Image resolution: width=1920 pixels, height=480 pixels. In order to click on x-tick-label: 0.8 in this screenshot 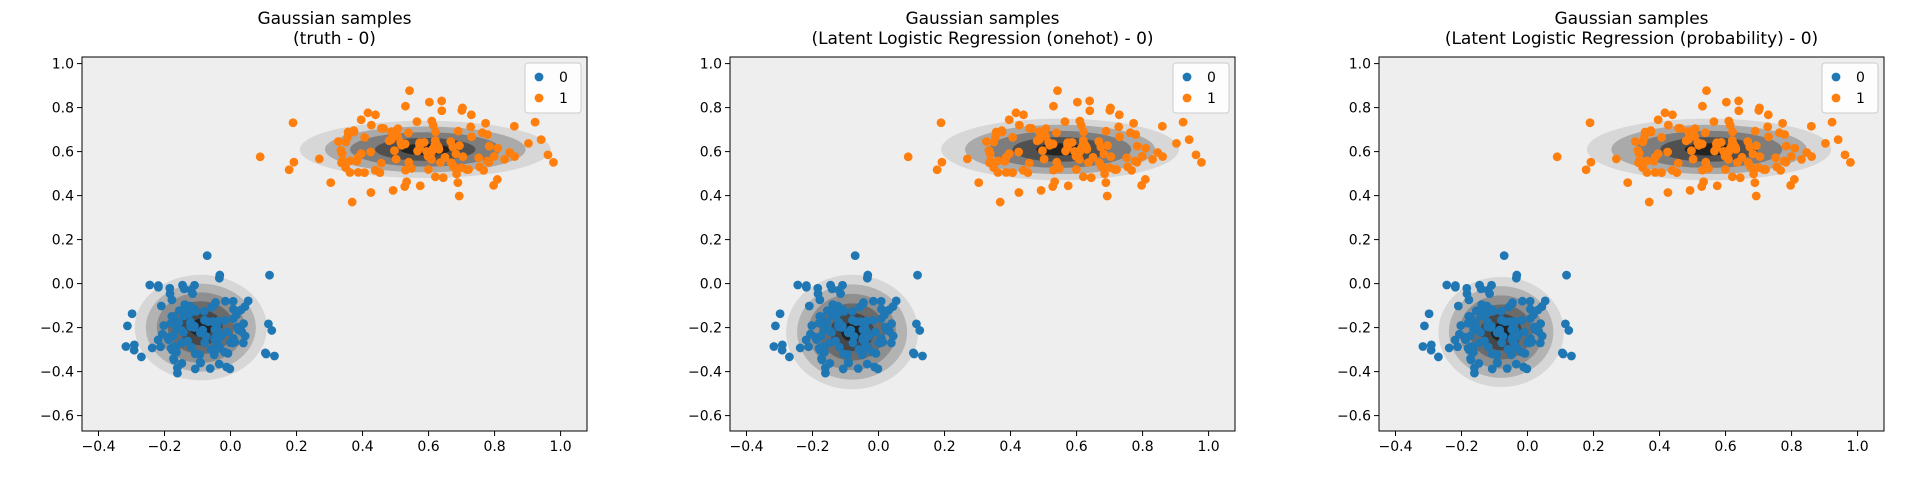, I will do `click(494, 447)`.